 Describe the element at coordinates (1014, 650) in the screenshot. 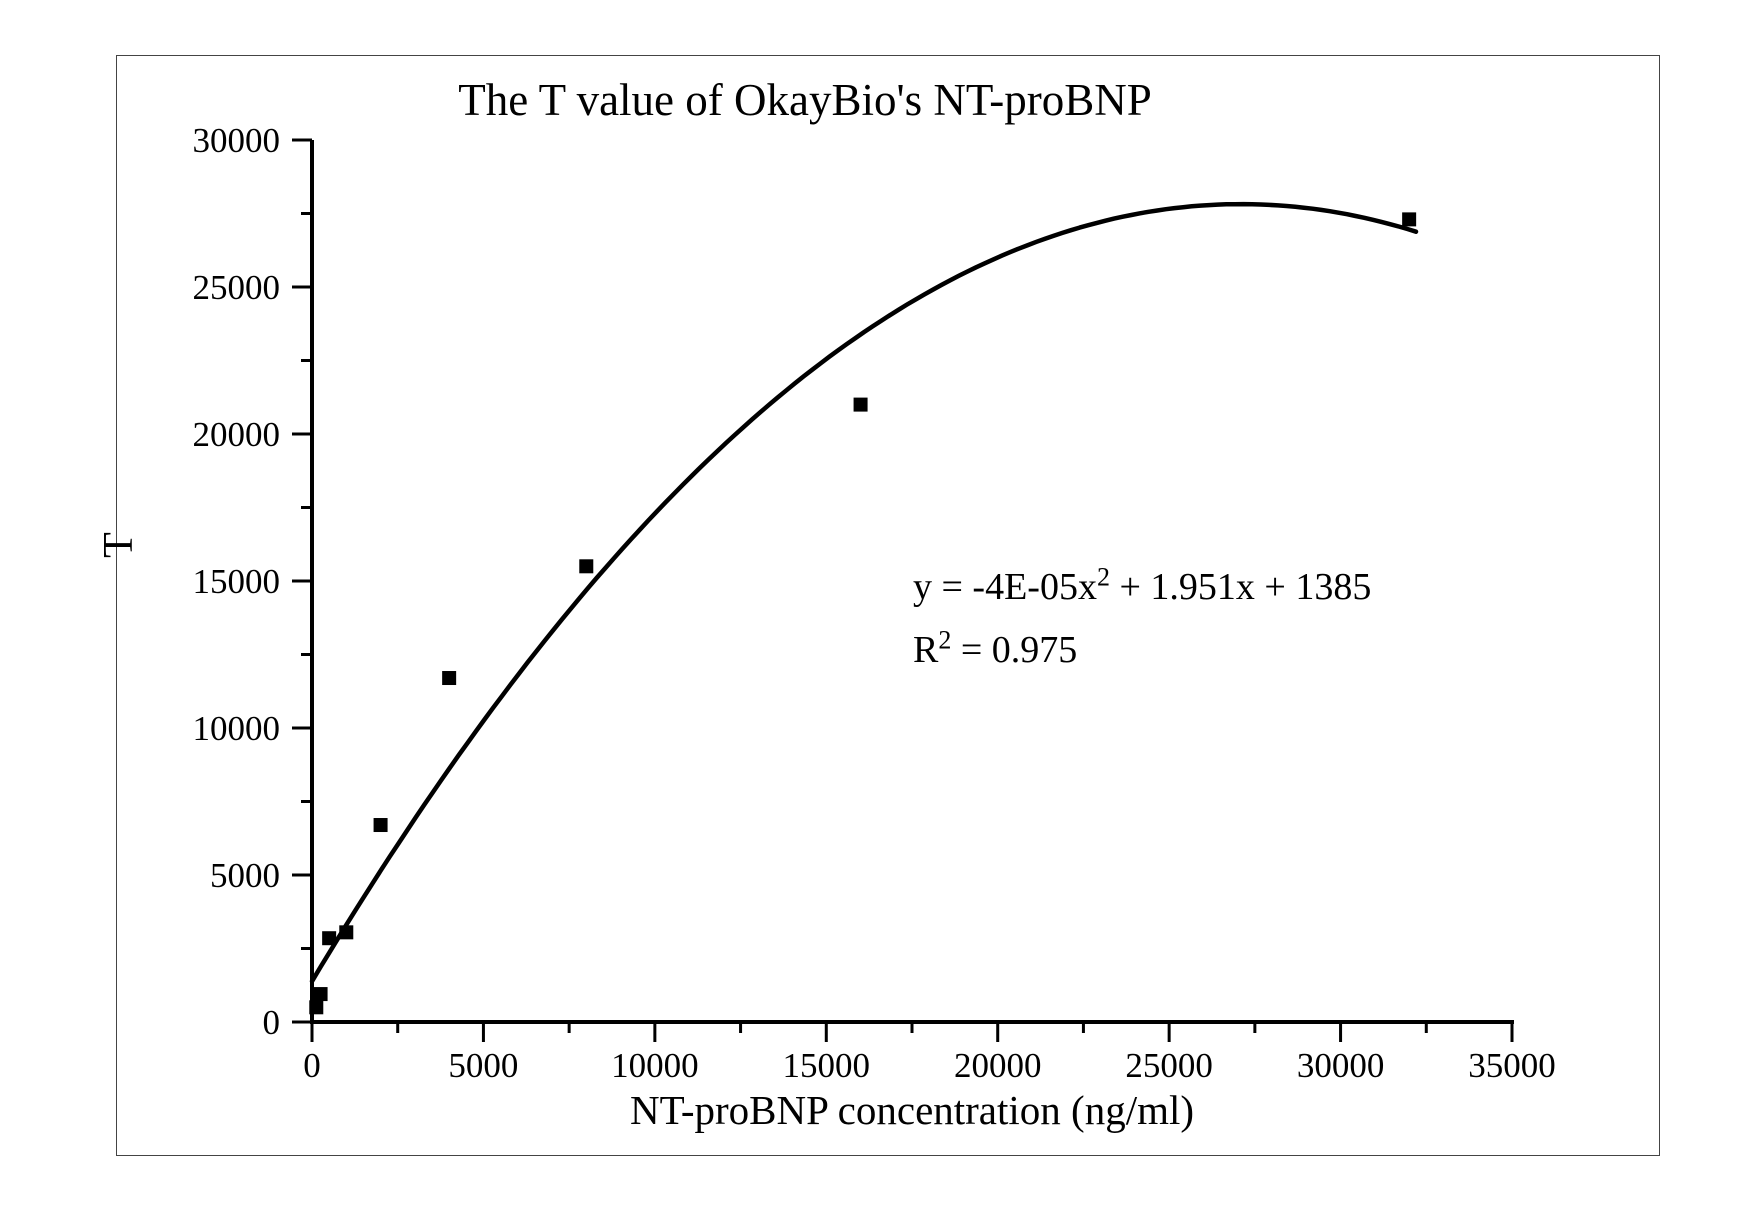

I see `r-squared-text-tail: = 0.975` at that location.